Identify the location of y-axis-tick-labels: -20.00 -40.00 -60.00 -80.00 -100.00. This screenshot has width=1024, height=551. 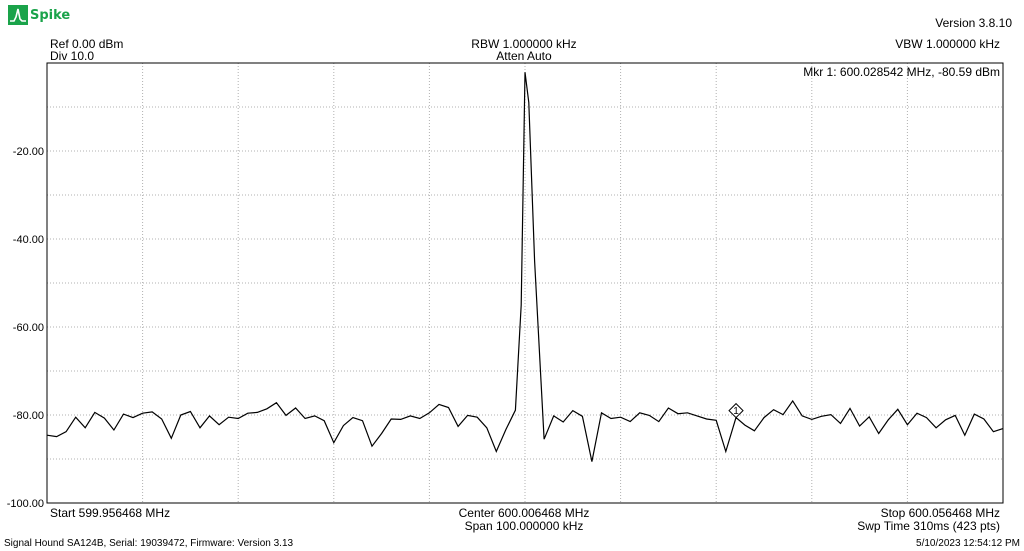
(25, 328).